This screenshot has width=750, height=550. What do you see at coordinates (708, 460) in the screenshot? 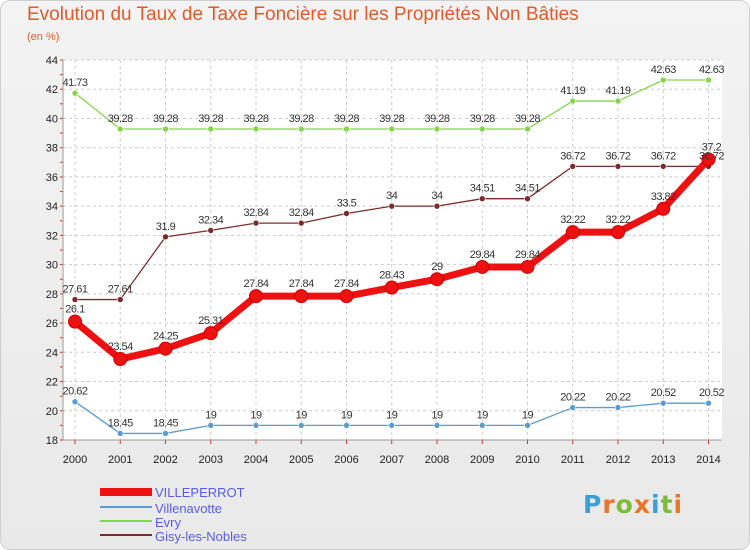
I see `x-tick-label: 2014` at bounding box center [708, 460].